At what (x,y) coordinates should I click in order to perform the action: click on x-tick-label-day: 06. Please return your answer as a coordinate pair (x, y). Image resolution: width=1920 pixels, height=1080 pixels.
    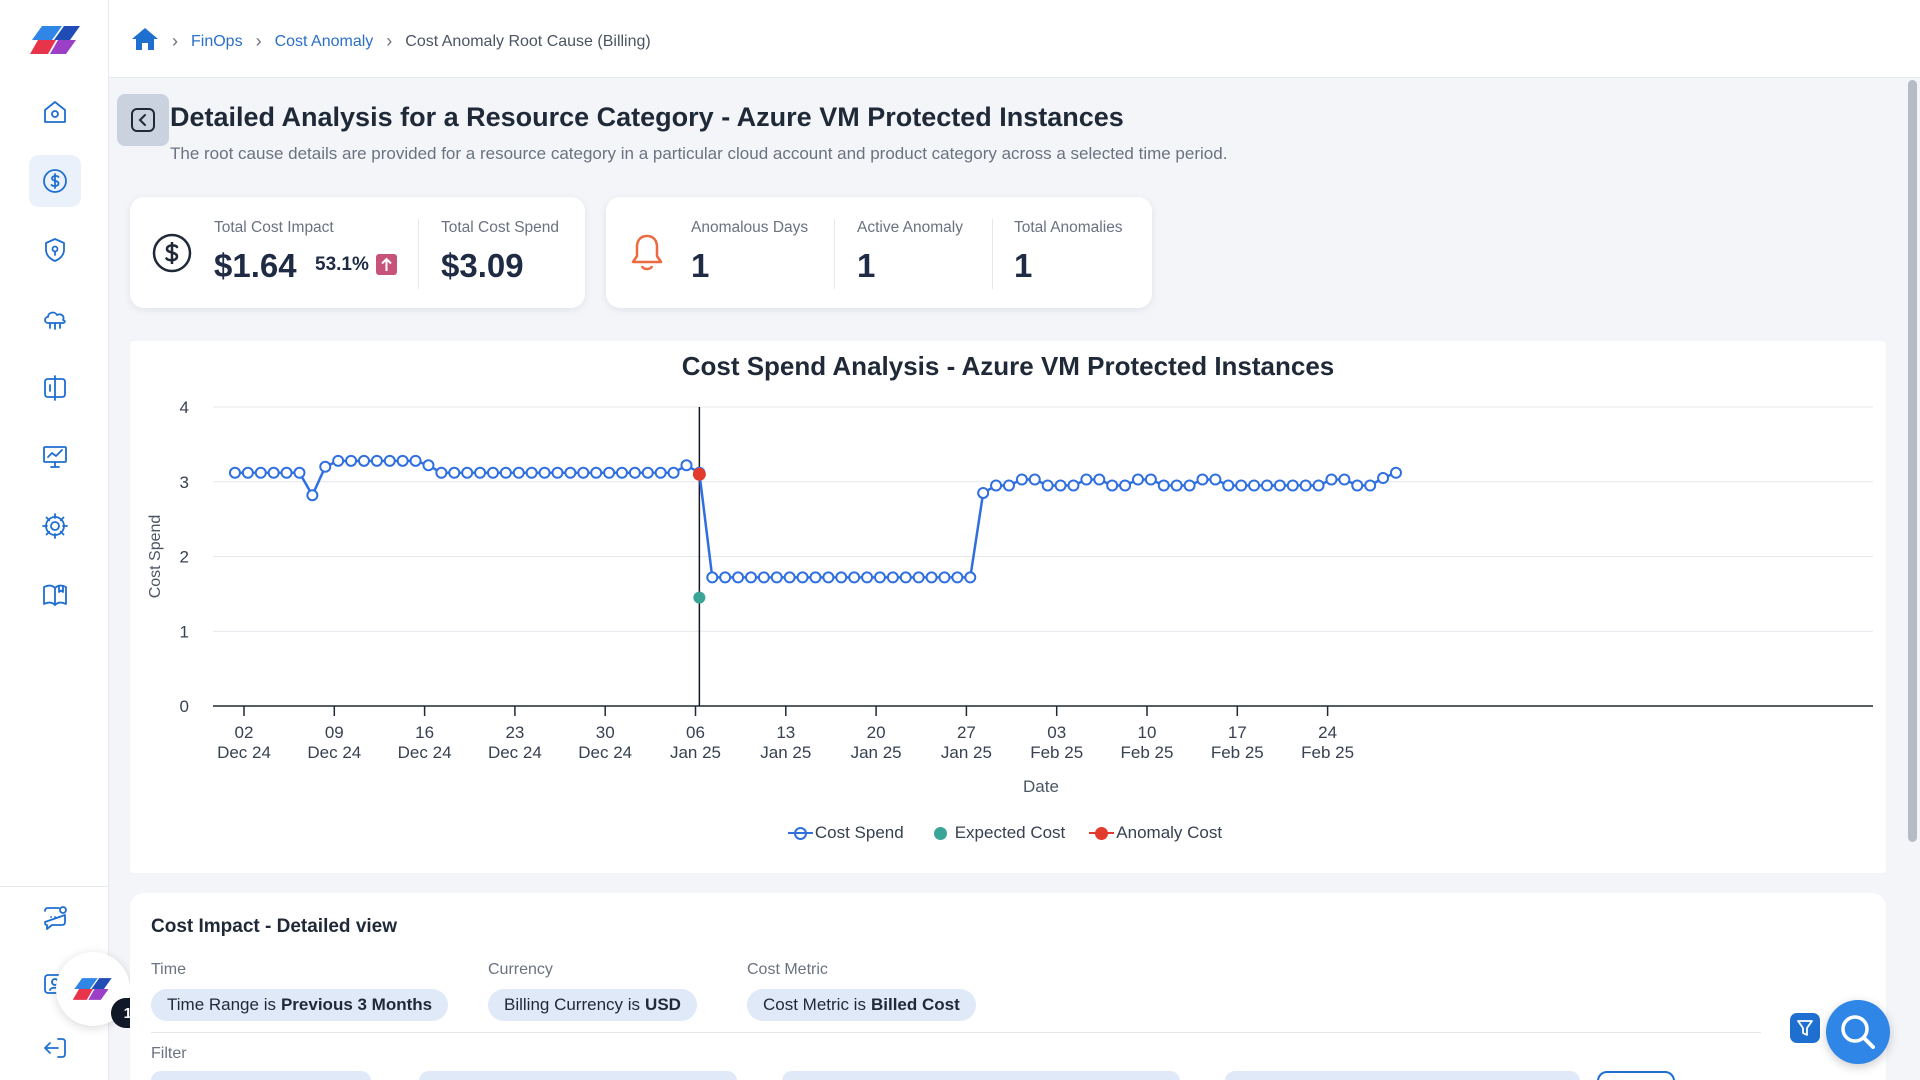
    Looking at the image, I should click on (695, 732).